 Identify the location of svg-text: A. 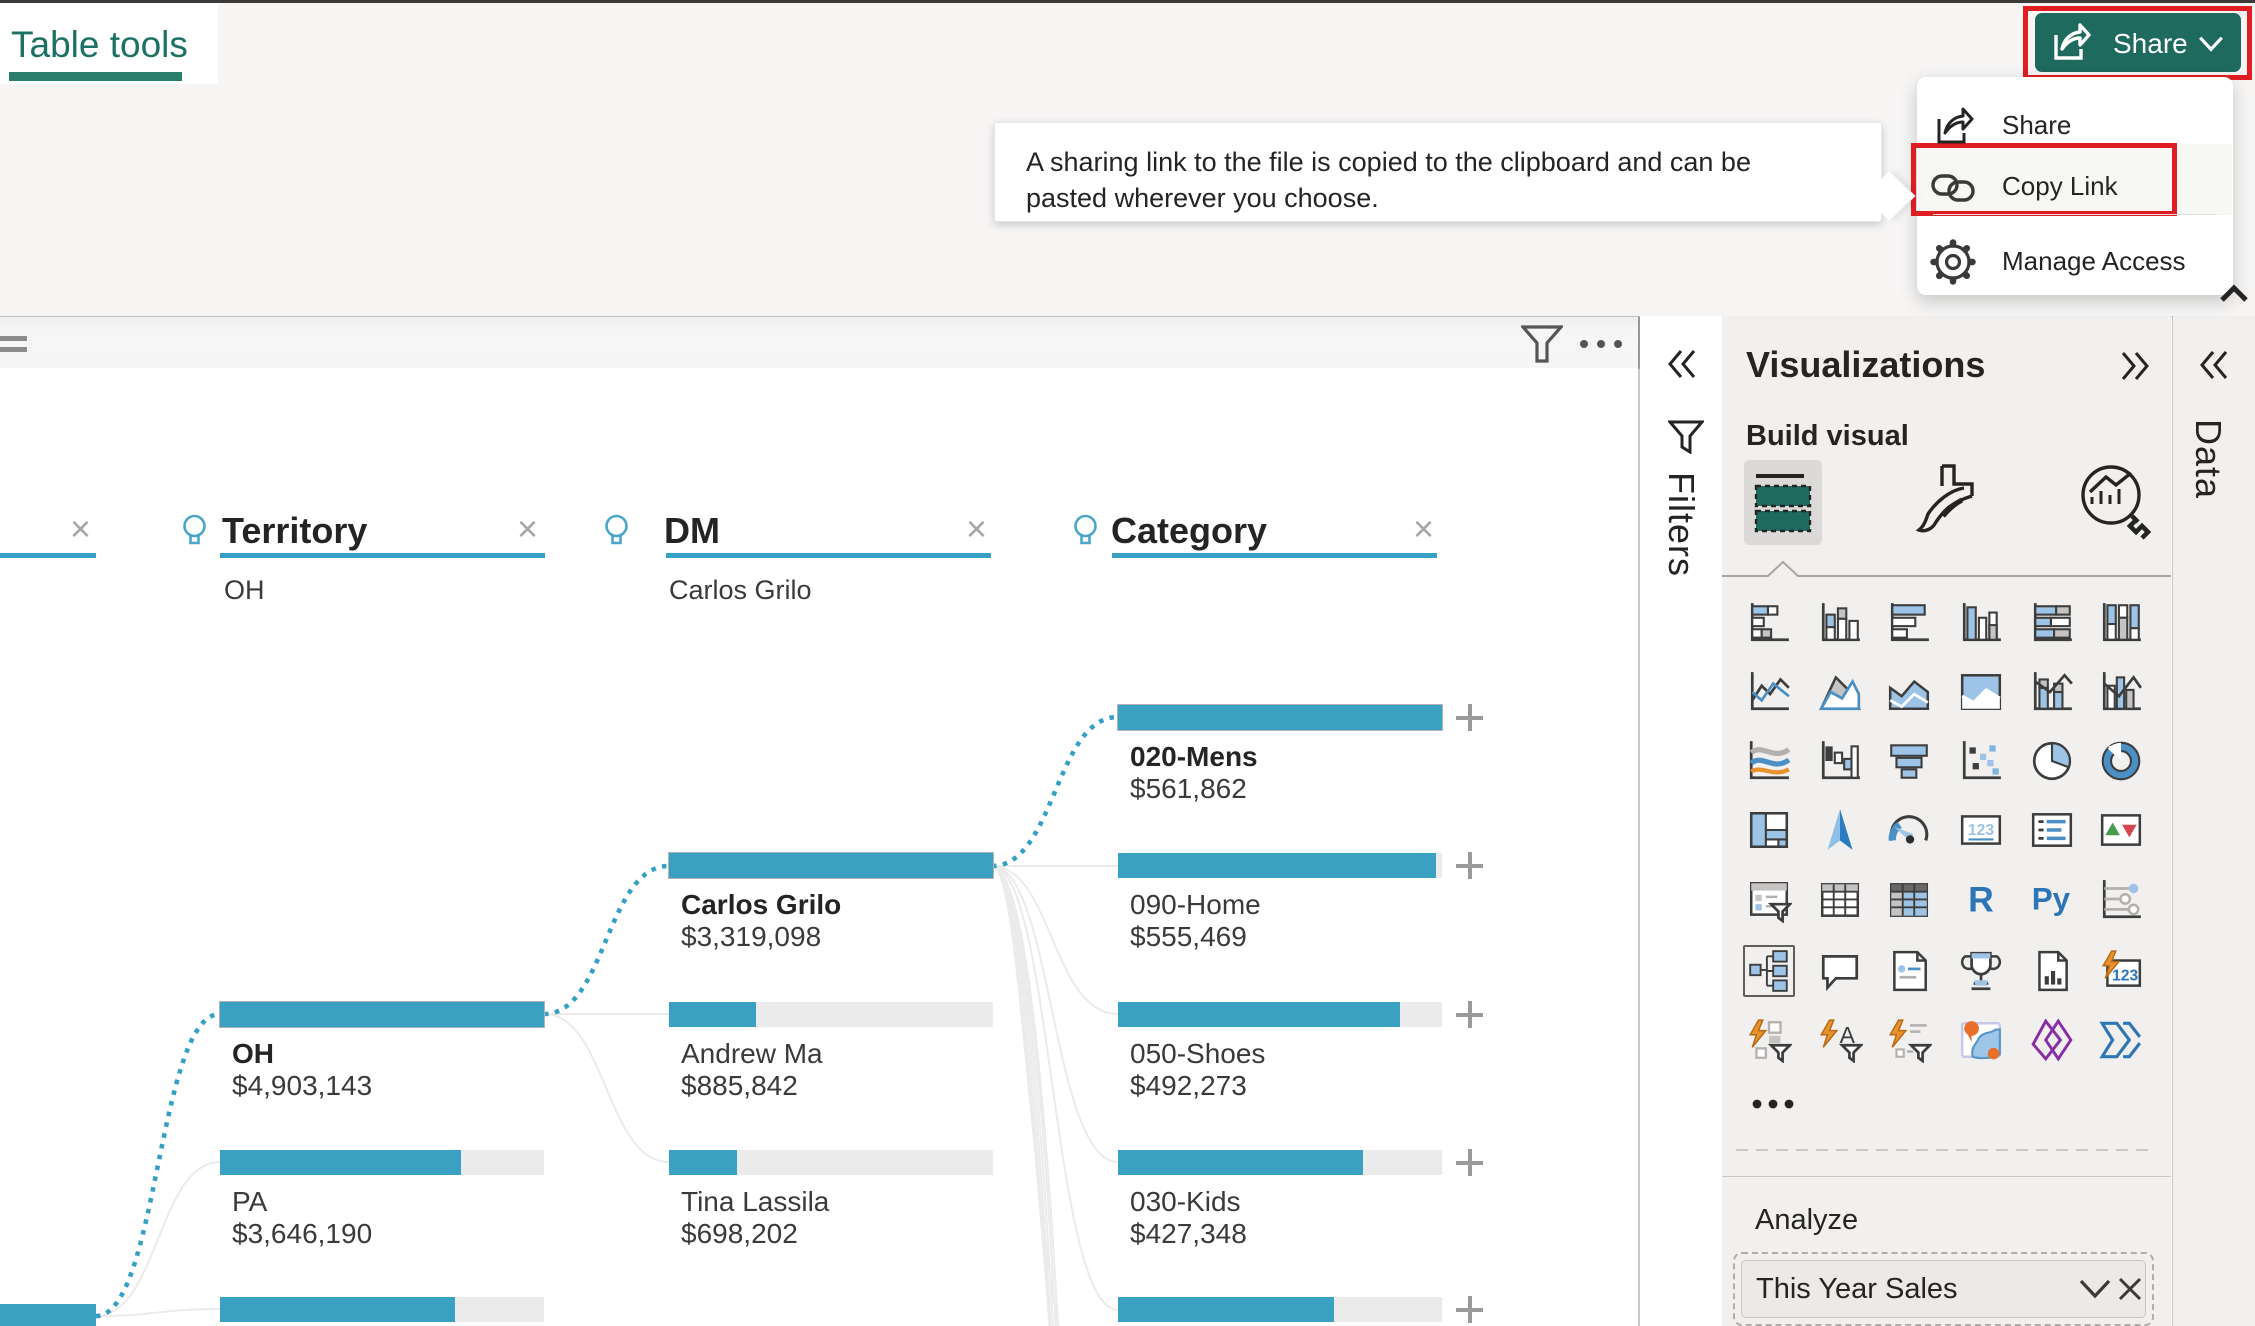
(1848, 1035).